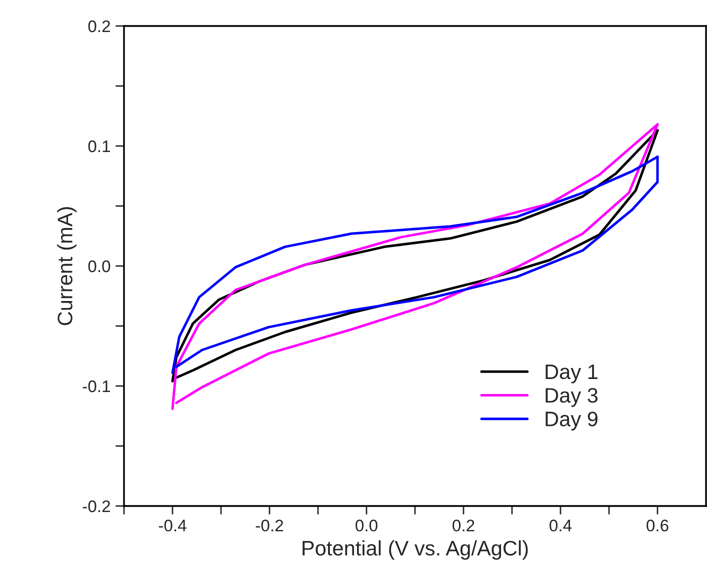  What do you see at coordinates (561, 526) in the screenshot?
I see `x-tick-label: 0.4` at bounding box center [561, 526].